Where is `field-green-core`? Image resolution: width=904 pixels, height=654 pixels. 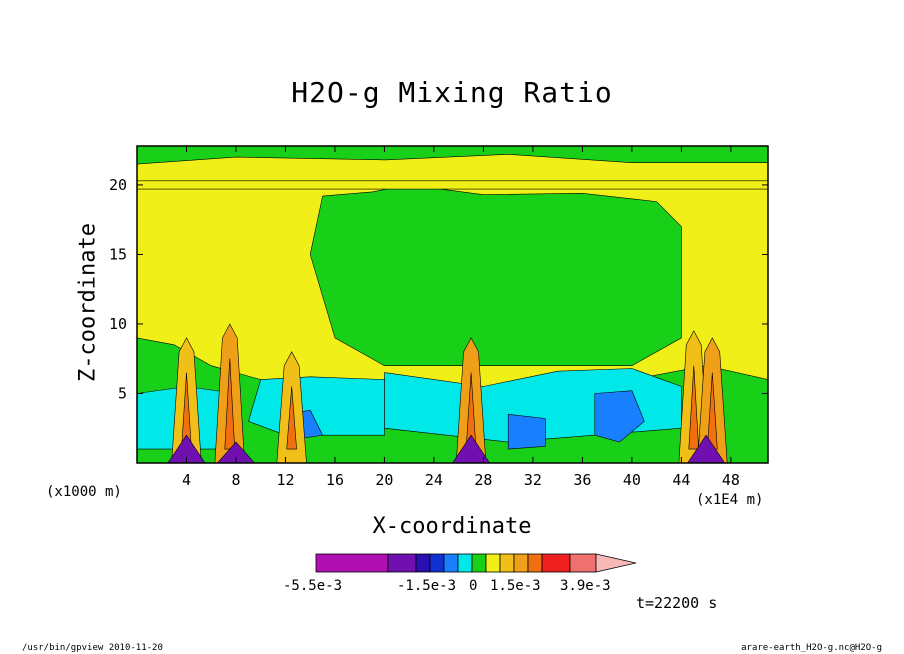
field-green-core is located at coordinates (495, 275).